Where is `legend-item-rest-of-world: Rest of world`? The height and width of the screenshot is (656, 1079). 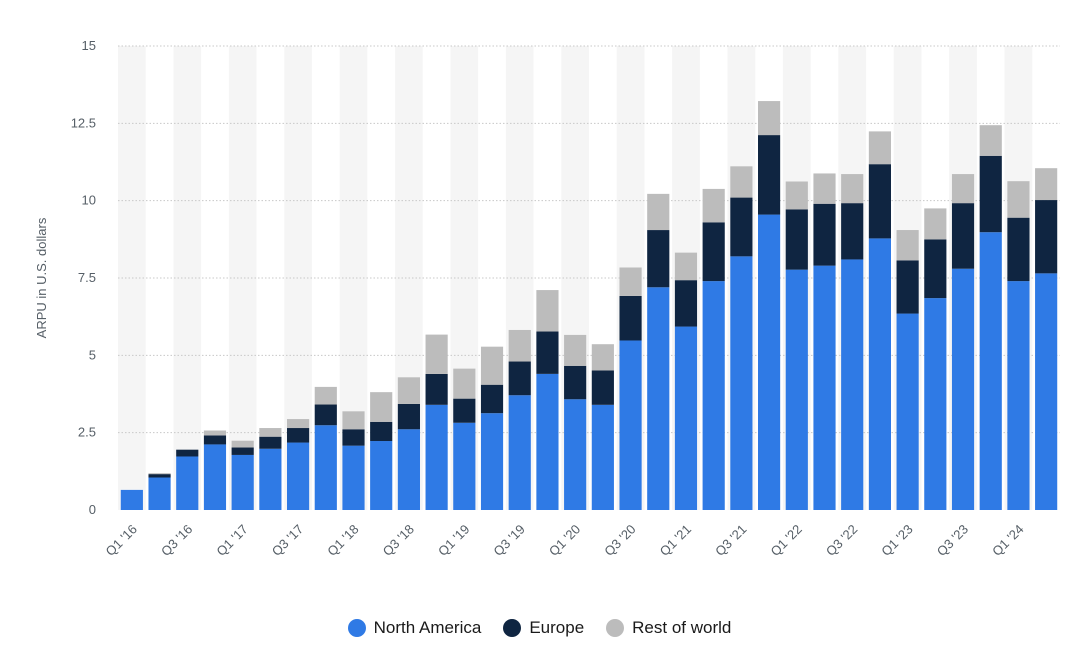 legend-item-rest-of-world: Rest of world is located at coordinates (668, 628).